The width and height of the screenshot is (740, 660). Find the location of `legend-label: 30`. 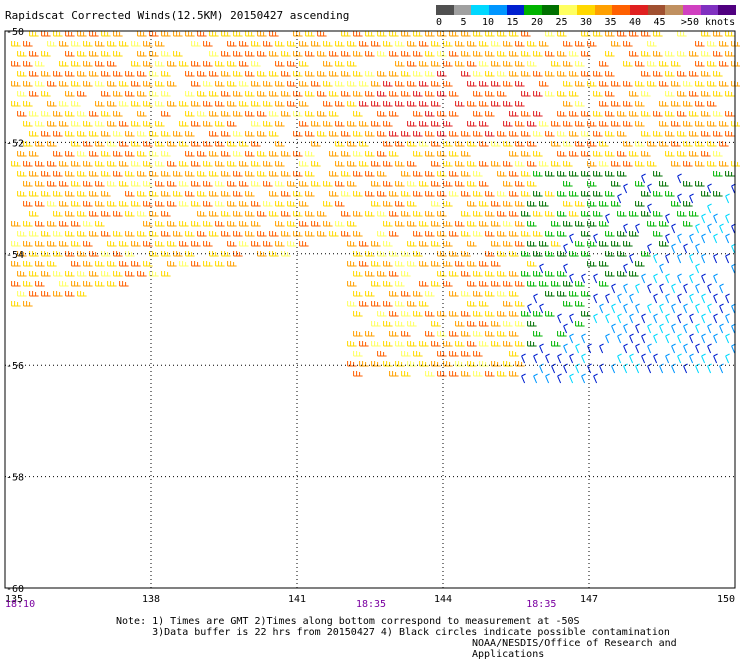

legend-label: 30 is located at coordinates (586, 22).